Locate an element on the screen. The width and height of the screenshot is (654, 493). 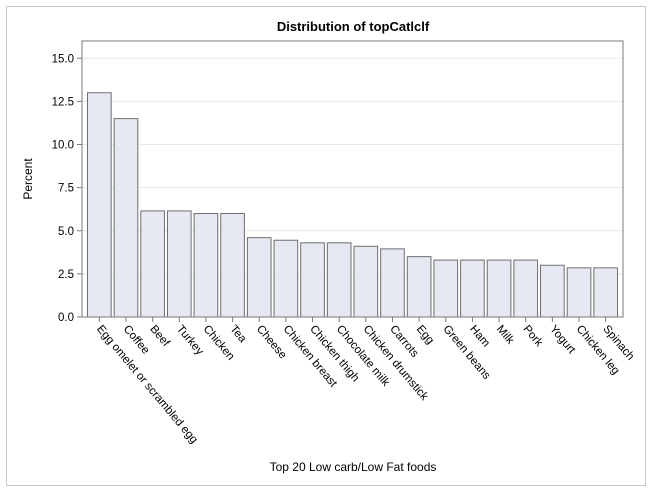
y-tick-label: 12.5 is located at coordinates (63, 102).